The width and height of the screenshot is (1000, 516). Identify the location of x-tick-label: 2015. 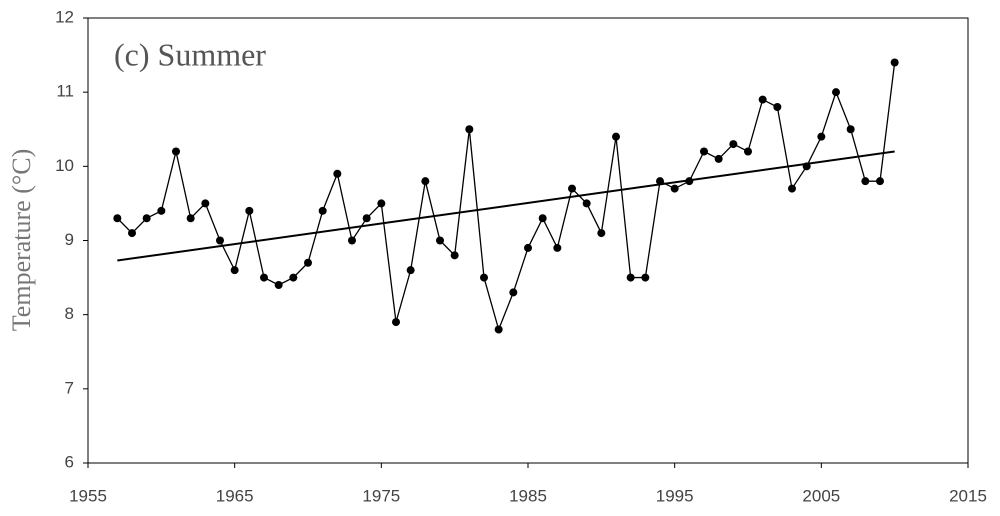
(968, 495).